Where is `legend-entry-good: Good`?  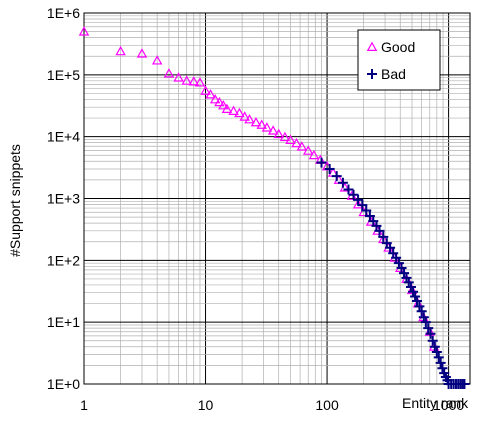
legend-entry-good: Good is located at coordinates (390, 47).